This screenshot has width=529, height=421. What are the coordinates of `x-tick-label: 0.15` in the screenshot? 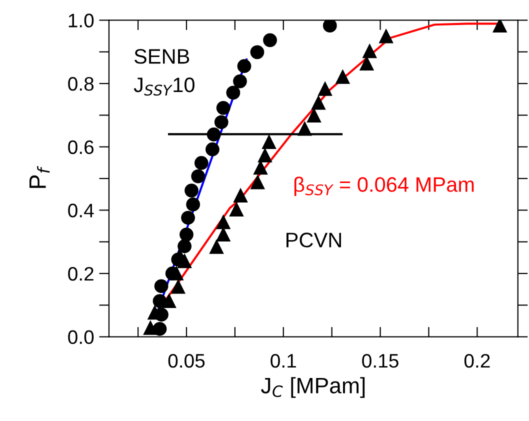 It's located at (380, 361).